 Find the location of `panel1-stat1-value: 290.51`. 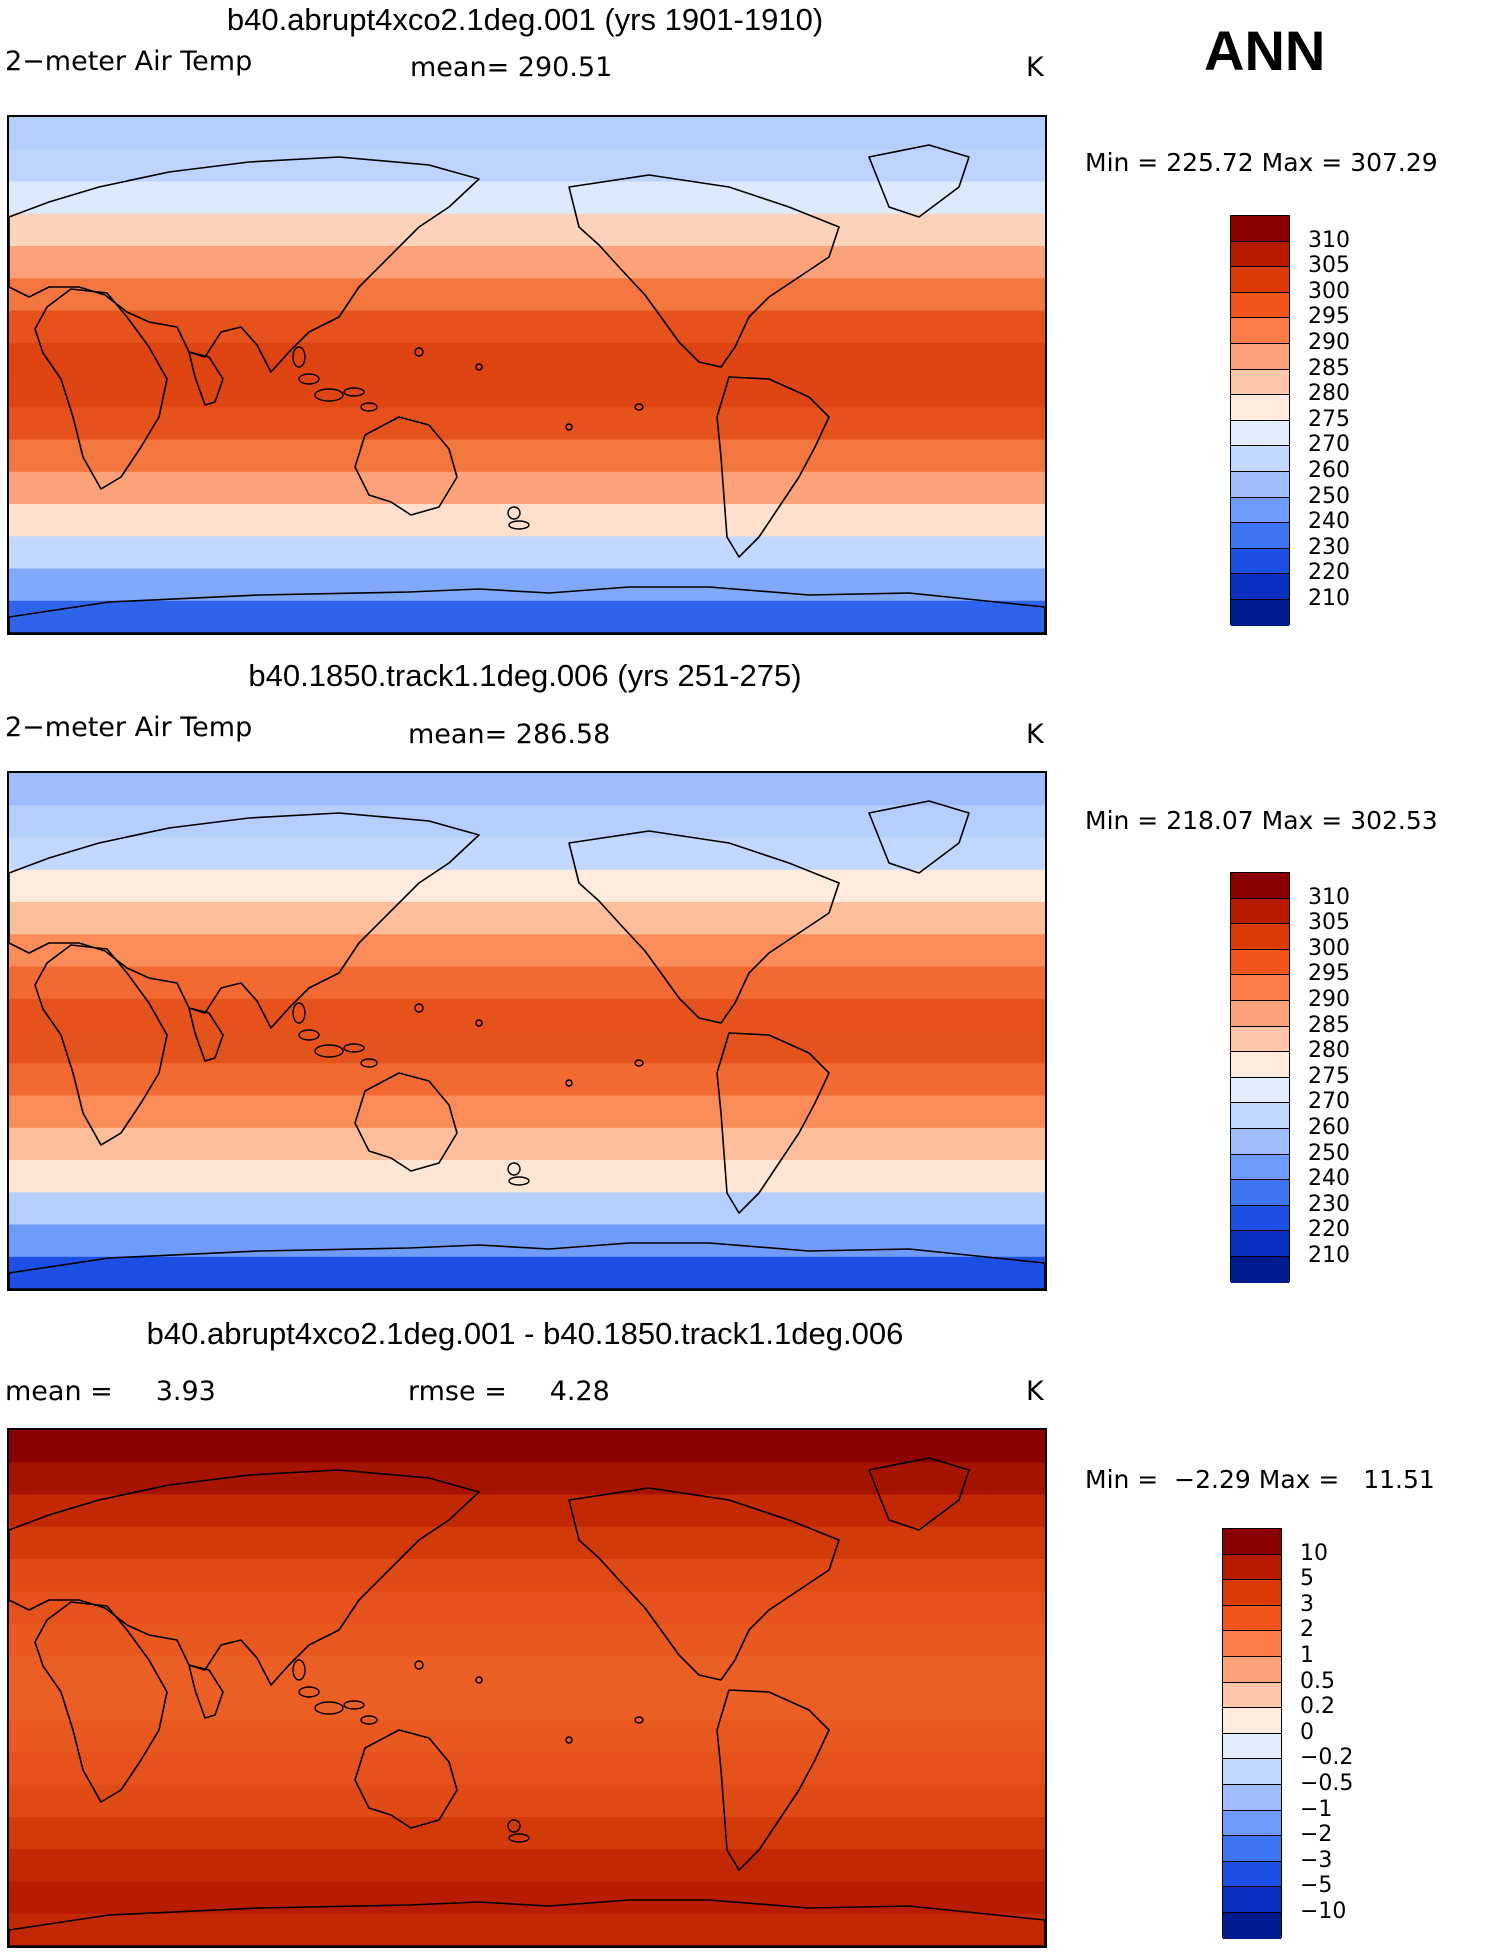

panel1-stat1-value: 290.51 is located at coordinates (565, 67).